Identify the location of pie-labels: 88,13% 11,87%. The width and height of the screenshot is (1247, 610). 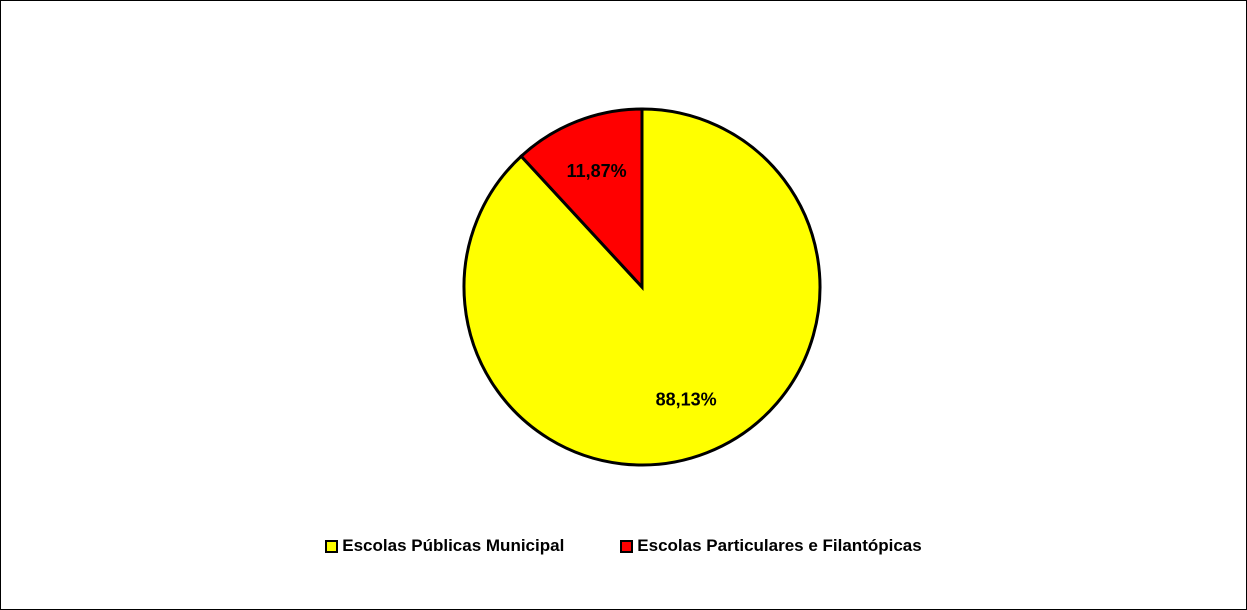
(642, 285).